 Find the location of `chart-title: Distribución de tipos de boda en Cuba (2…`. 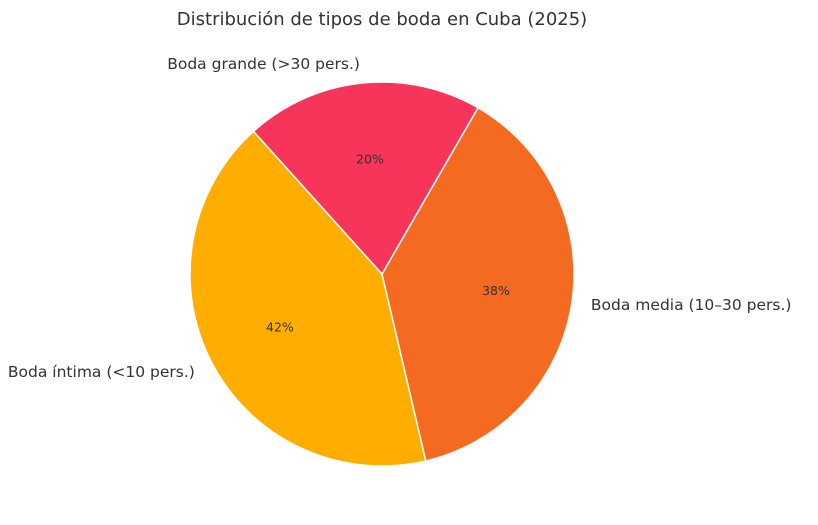

chart-title: Distribución de tipos de boda en Cuba (2… is located at coordinates (382, 19).